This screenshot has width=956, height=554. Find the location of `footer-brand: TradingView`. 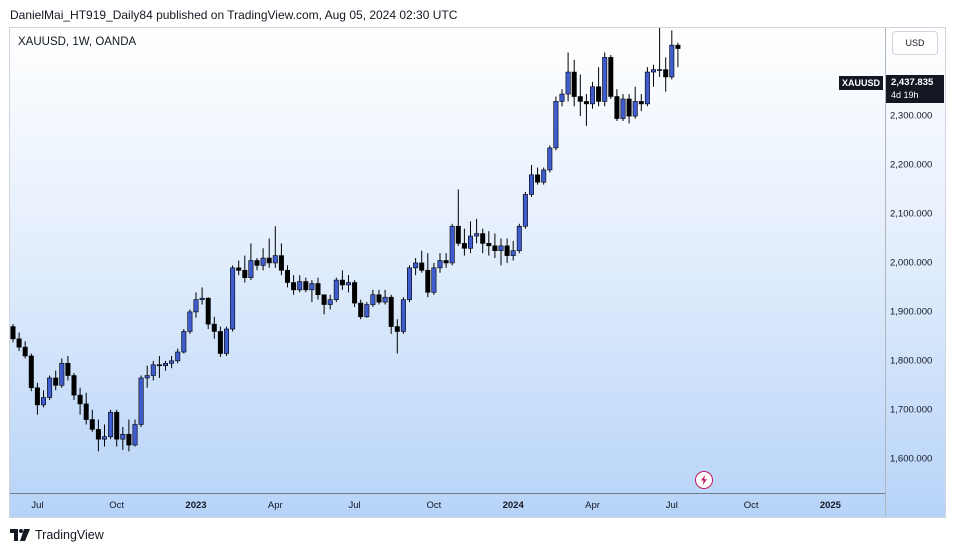

footer-brand: TradingView is located at coordinates (57, 535).